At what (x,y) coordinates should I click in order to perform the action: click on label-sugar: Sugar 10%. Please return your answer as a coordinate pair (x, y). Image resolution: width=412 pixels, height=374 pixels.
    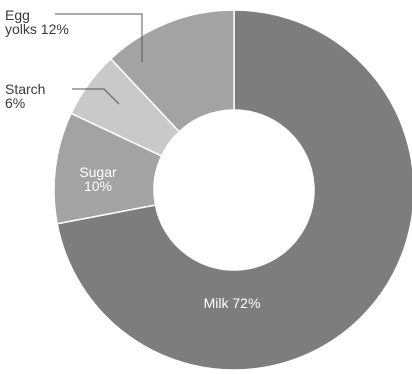
    Looking at the image, I should click on (98, 179).